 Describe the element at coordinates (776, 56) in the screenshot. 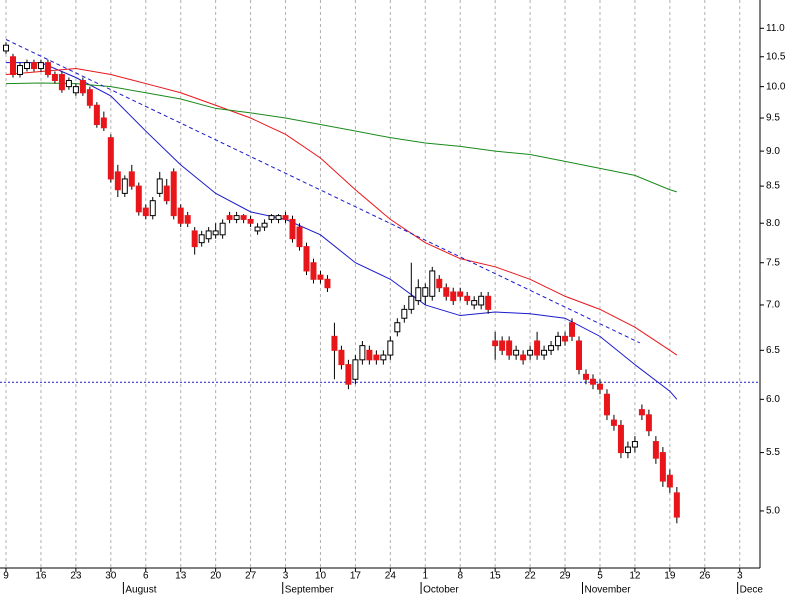

I see `y-tick-label: 10.5` at that location.